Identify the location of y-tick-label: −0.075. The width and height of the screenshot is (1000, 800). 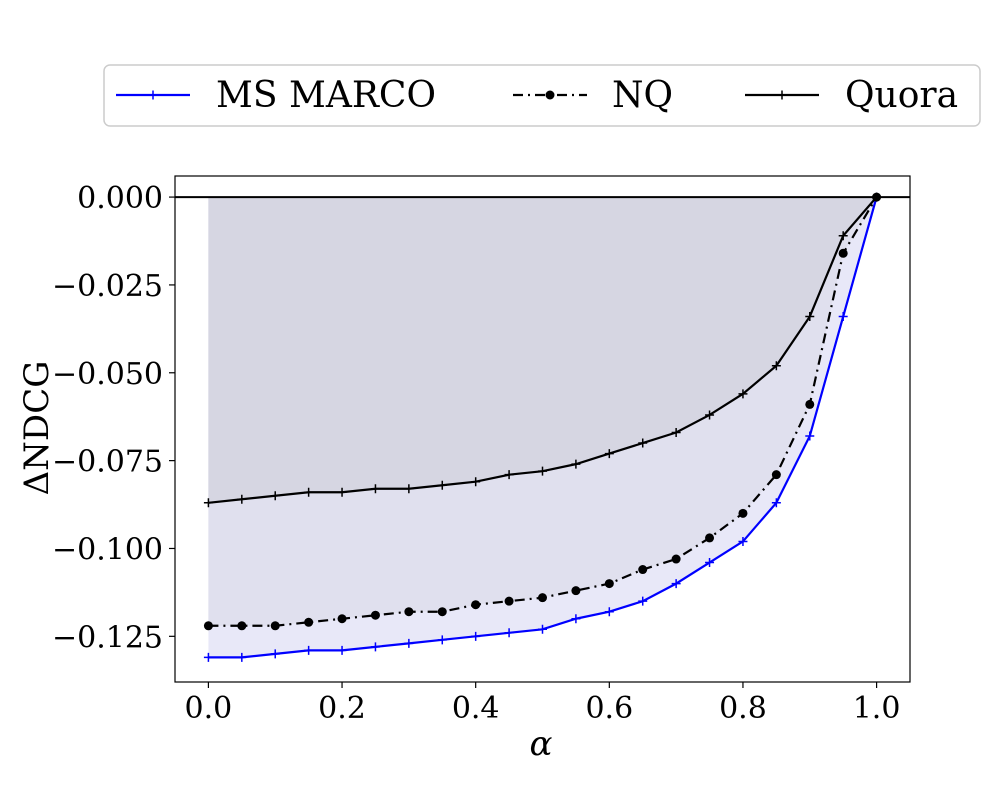
(107, 462).